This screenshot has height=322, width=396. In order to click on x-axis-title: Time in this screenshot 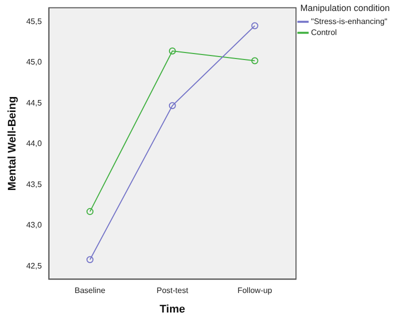, I will do `click(173, 309)`.